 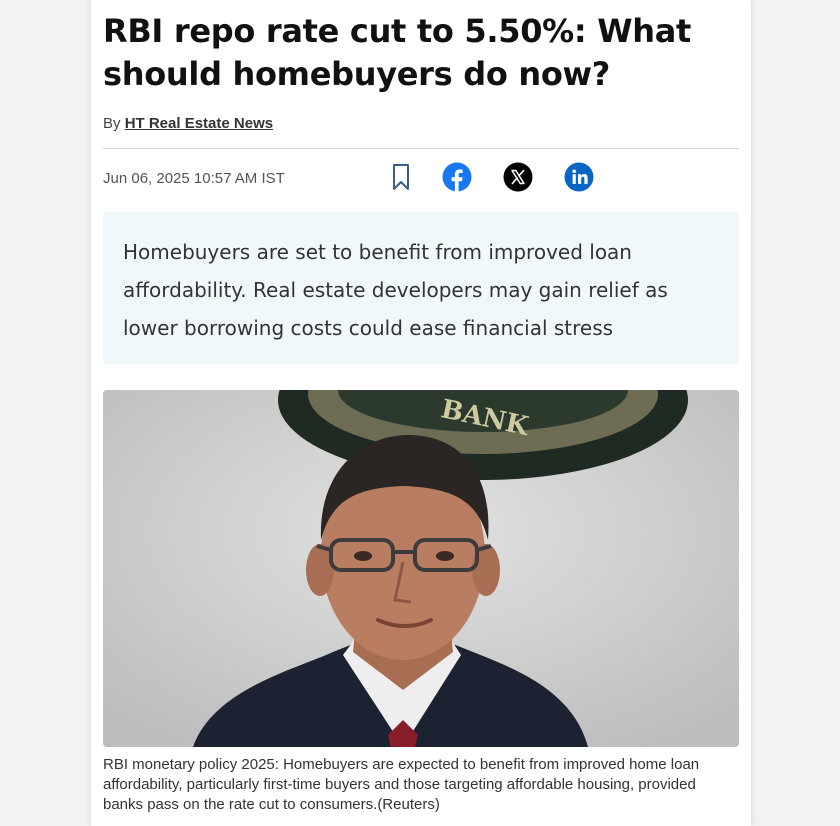 I want to click on share-x-button, so click(x=518, y=177).